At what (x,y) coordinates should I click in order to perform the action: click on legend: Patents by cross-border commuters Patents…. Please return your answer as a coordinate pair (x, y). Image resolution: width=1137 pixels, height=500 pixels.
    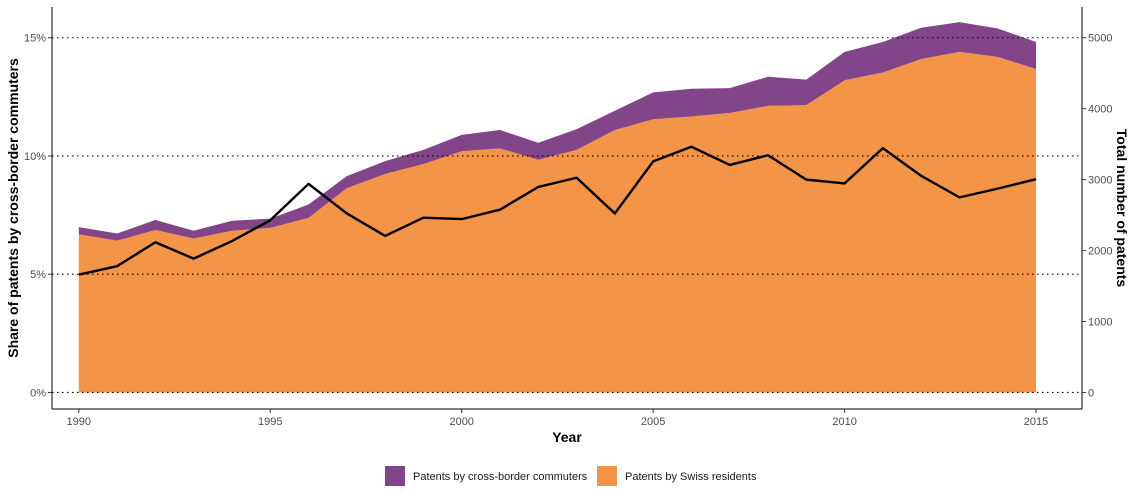
    Looking at the image, I should click on (571, 476).